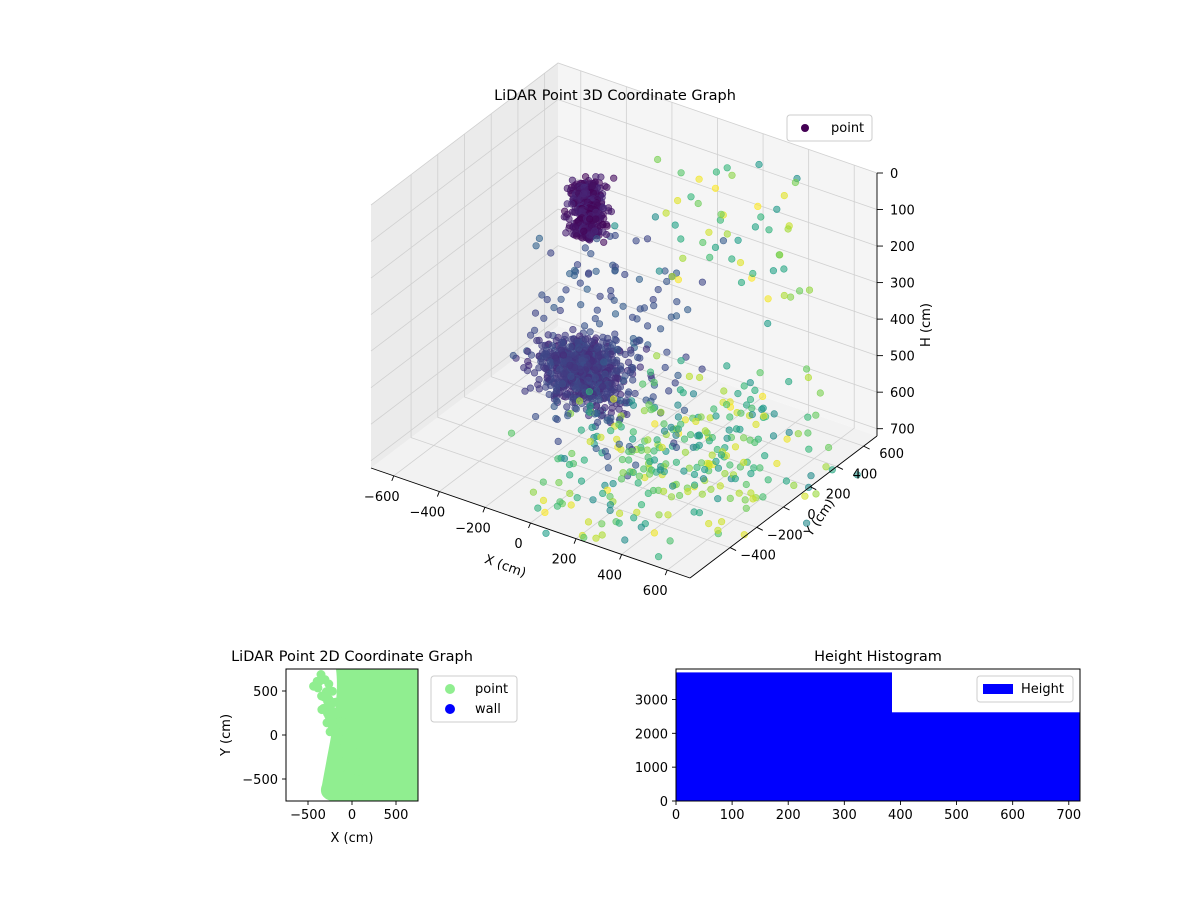  I want to click on chart-2d-x-tick-label: 500, so click(396, 815).